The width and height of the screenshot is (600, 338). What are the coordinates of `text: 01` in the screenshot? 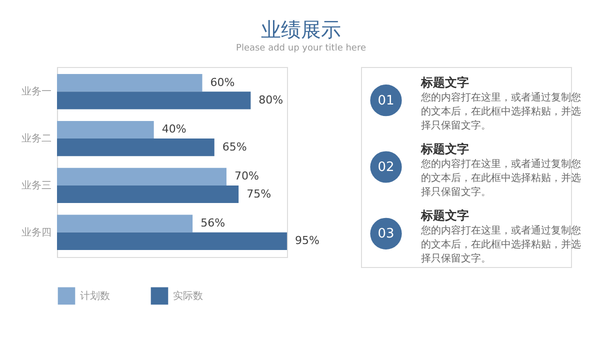 It's located at (386, 100).